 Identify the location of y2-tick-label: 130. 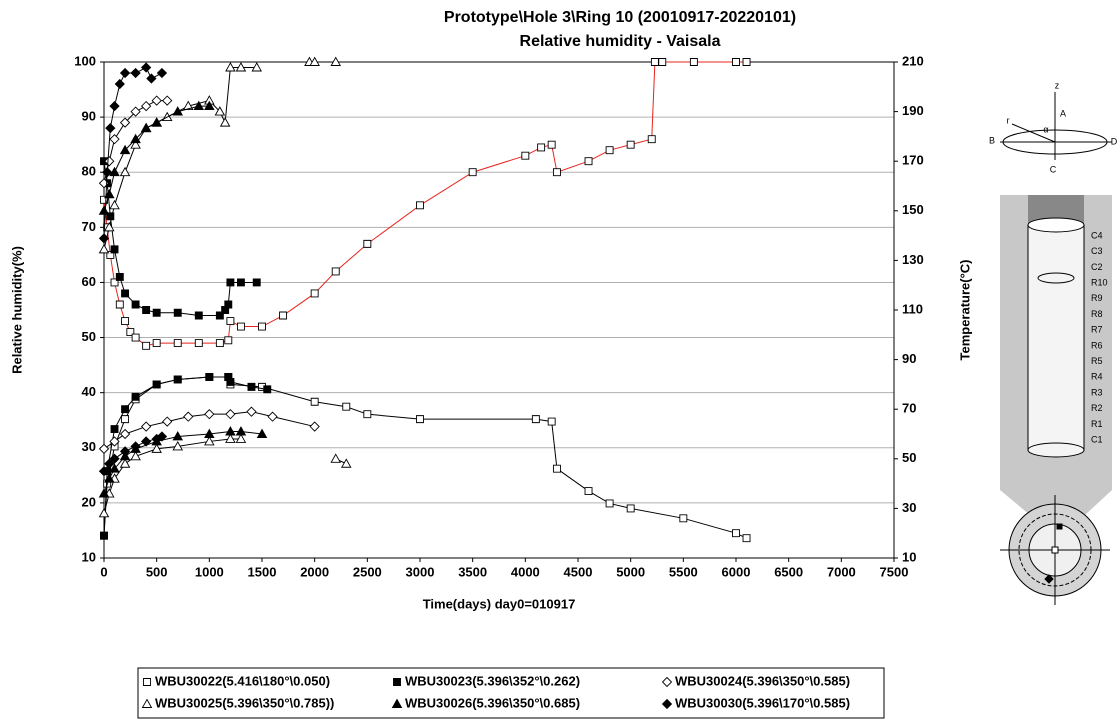
(913, 259).